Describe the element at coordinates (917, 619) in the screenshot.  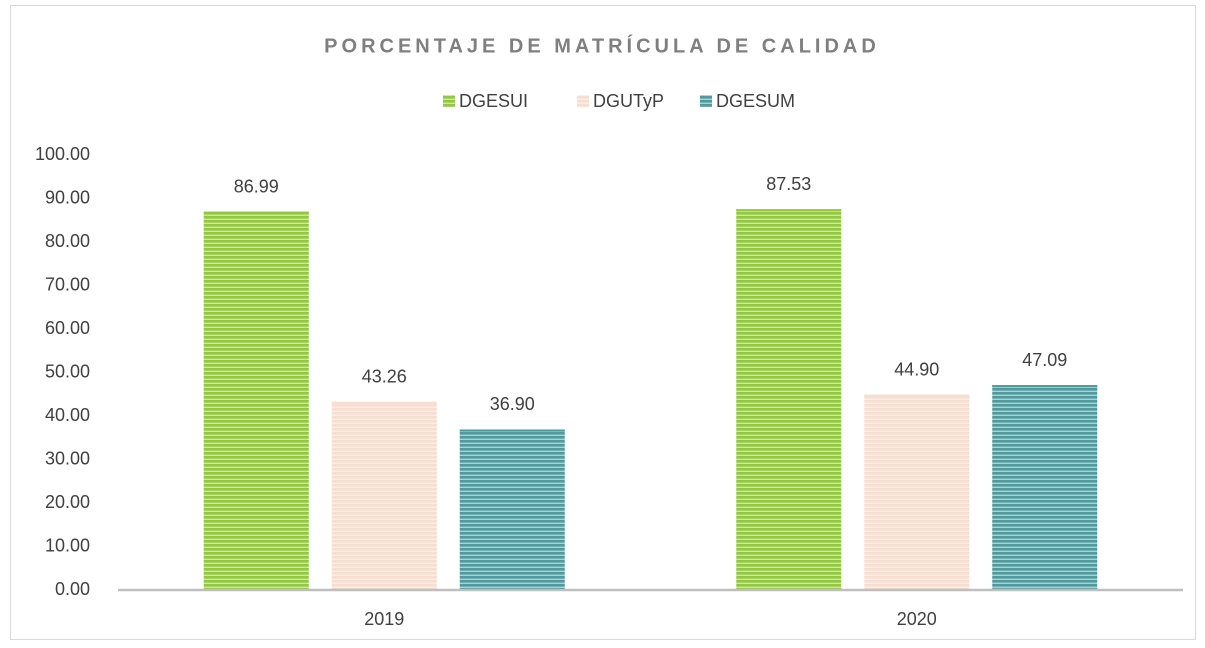
I see `x-tick-label: 2020` at that location.